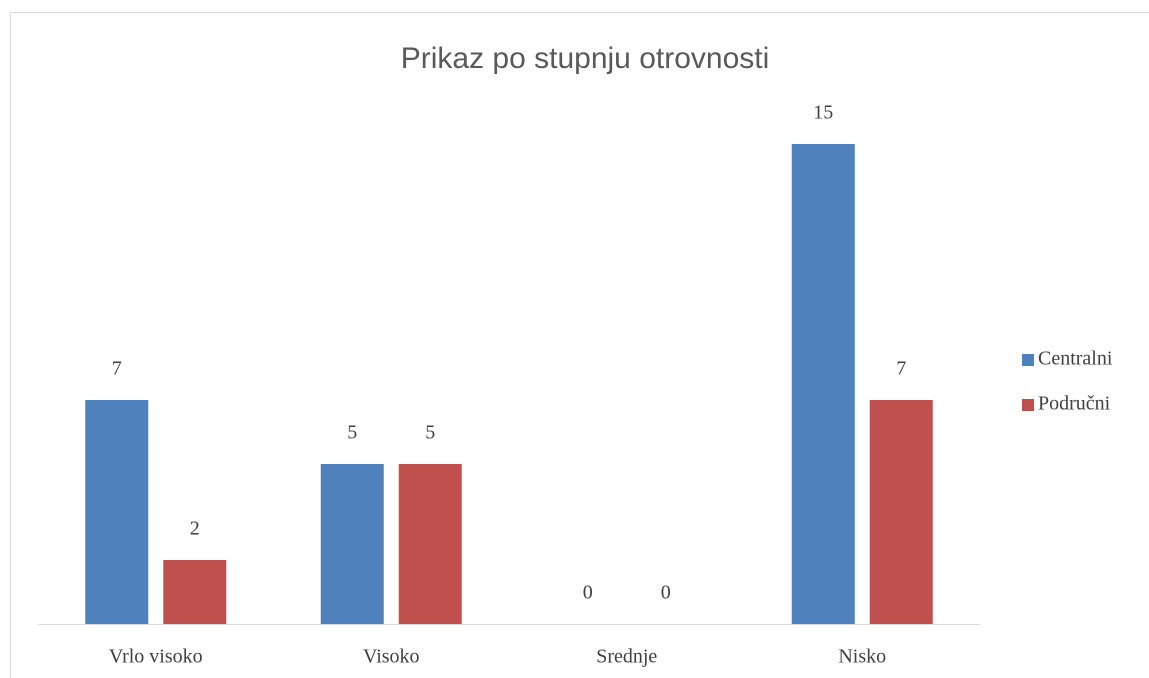 The height and width of the screenshot is (678, 1149). Describe the element at coordinates (391, 657) in the screenshot. I see `x-tick-label: Visoko` at that location.